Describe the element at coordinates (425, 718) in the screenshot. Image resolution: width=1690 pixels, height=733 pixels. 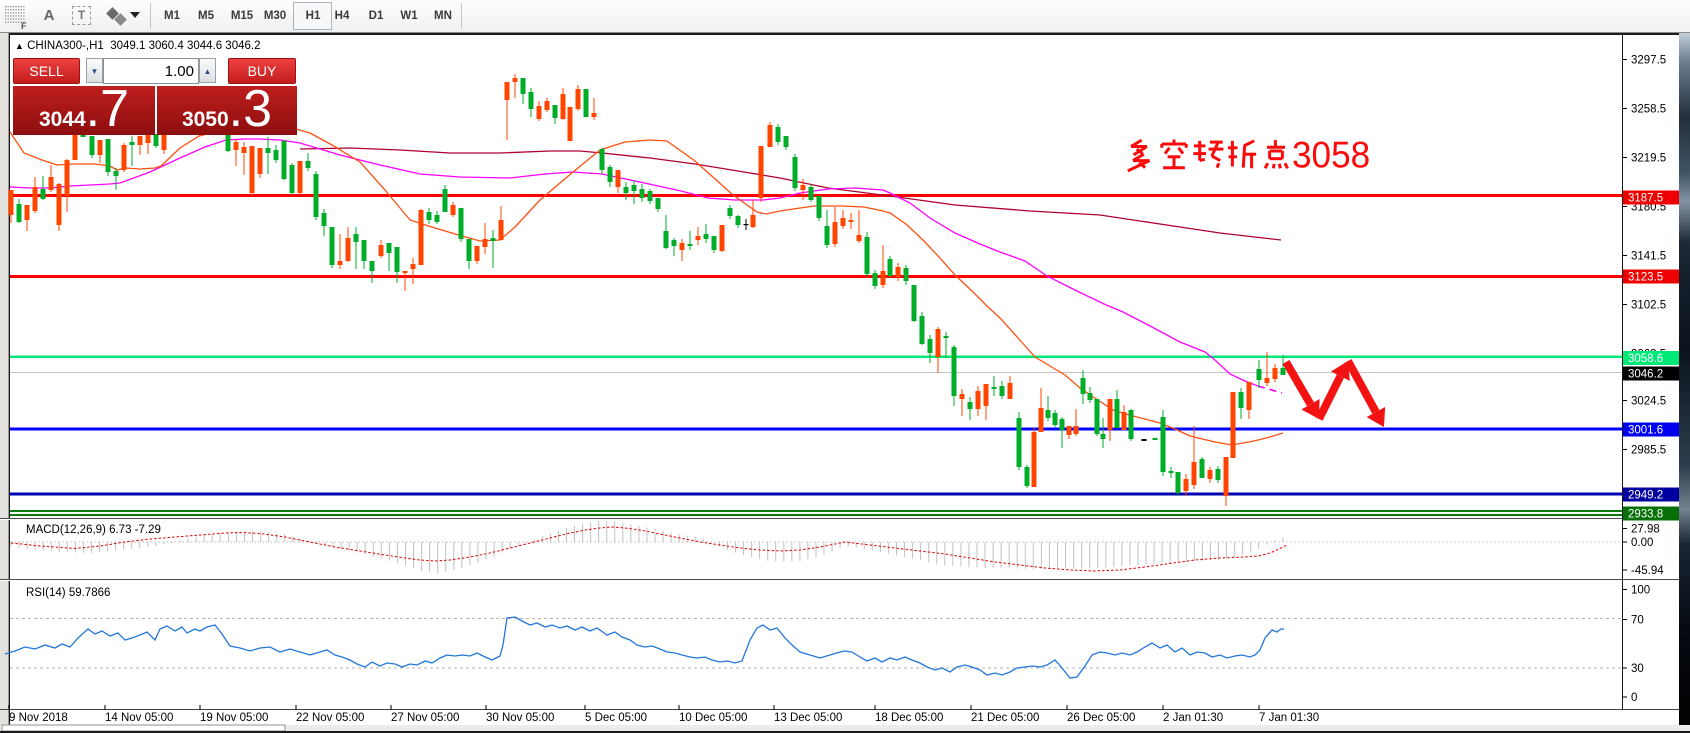
I see `svg-text: 27 Nov 05:00` at that location.